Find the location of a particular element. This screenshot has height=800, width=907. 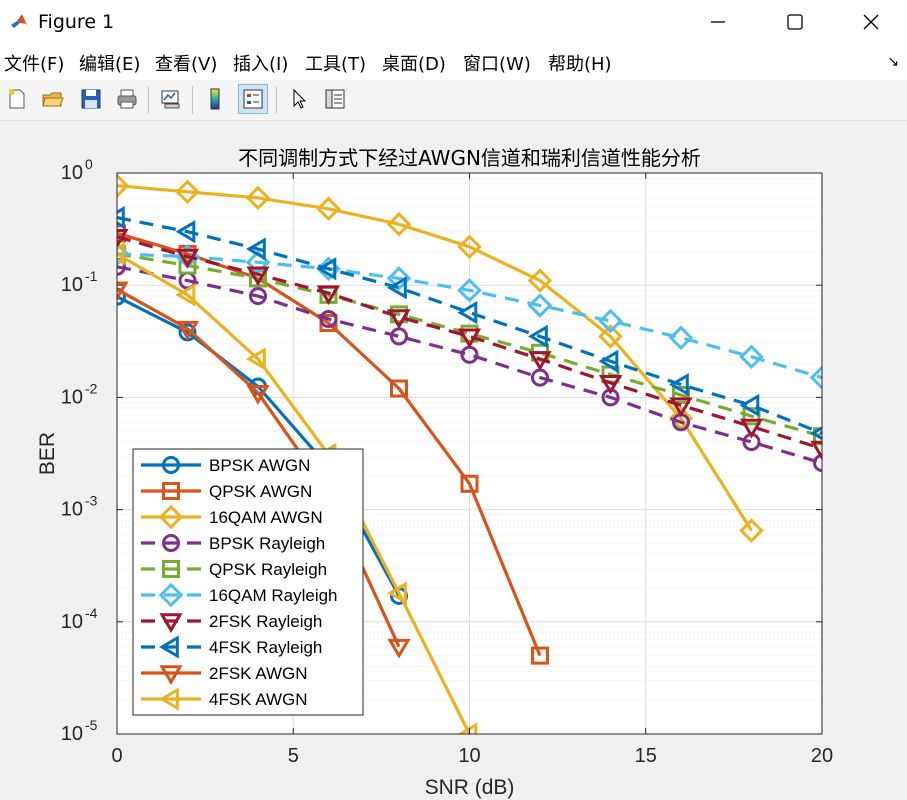

print-button is located at coordinates (127, 99).